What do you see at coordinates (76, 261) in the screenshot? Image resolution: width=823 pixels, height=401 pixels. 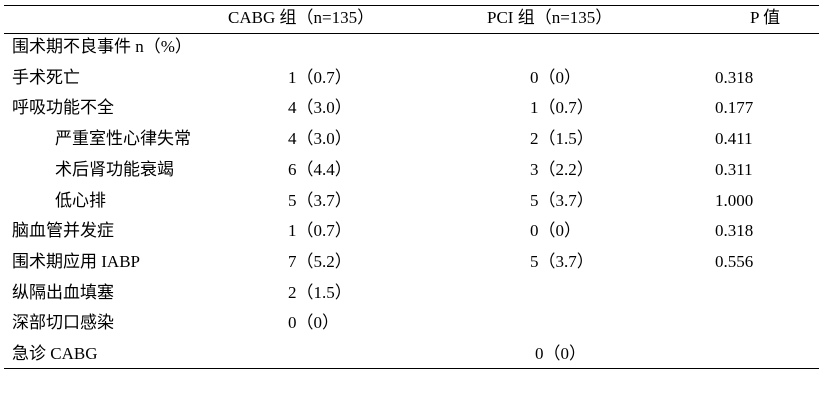 I see `row-label: 围术期应用 IABP` at bounding box center [76, 261].